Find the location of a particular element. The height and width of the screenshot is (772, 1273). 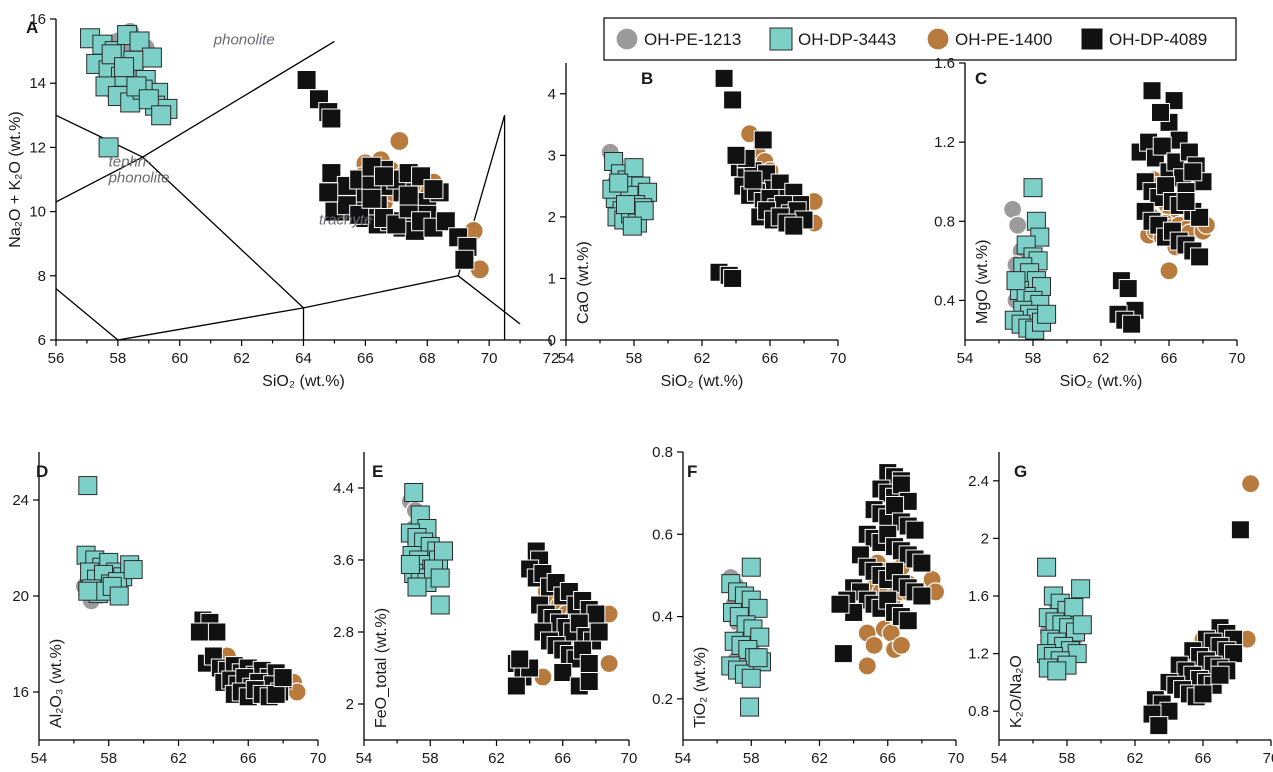

y-tick-label: 0.8 is located at coordinates (662, 452).